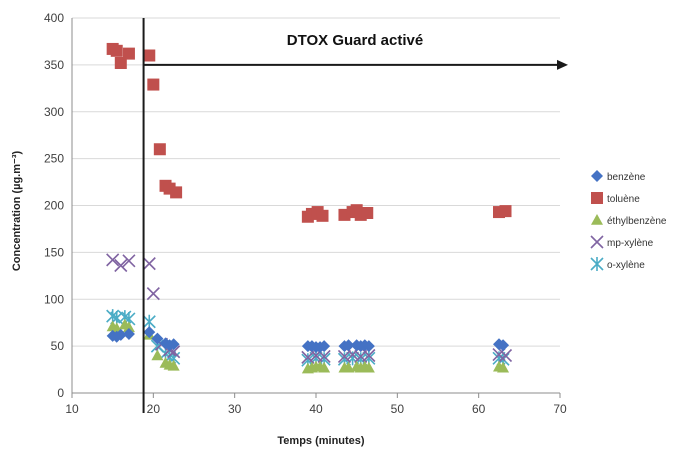  What do you see at coordinates (54, 252) in the screenshot?
I see `y-tick-label: 150` at bounding box center [54, 252].